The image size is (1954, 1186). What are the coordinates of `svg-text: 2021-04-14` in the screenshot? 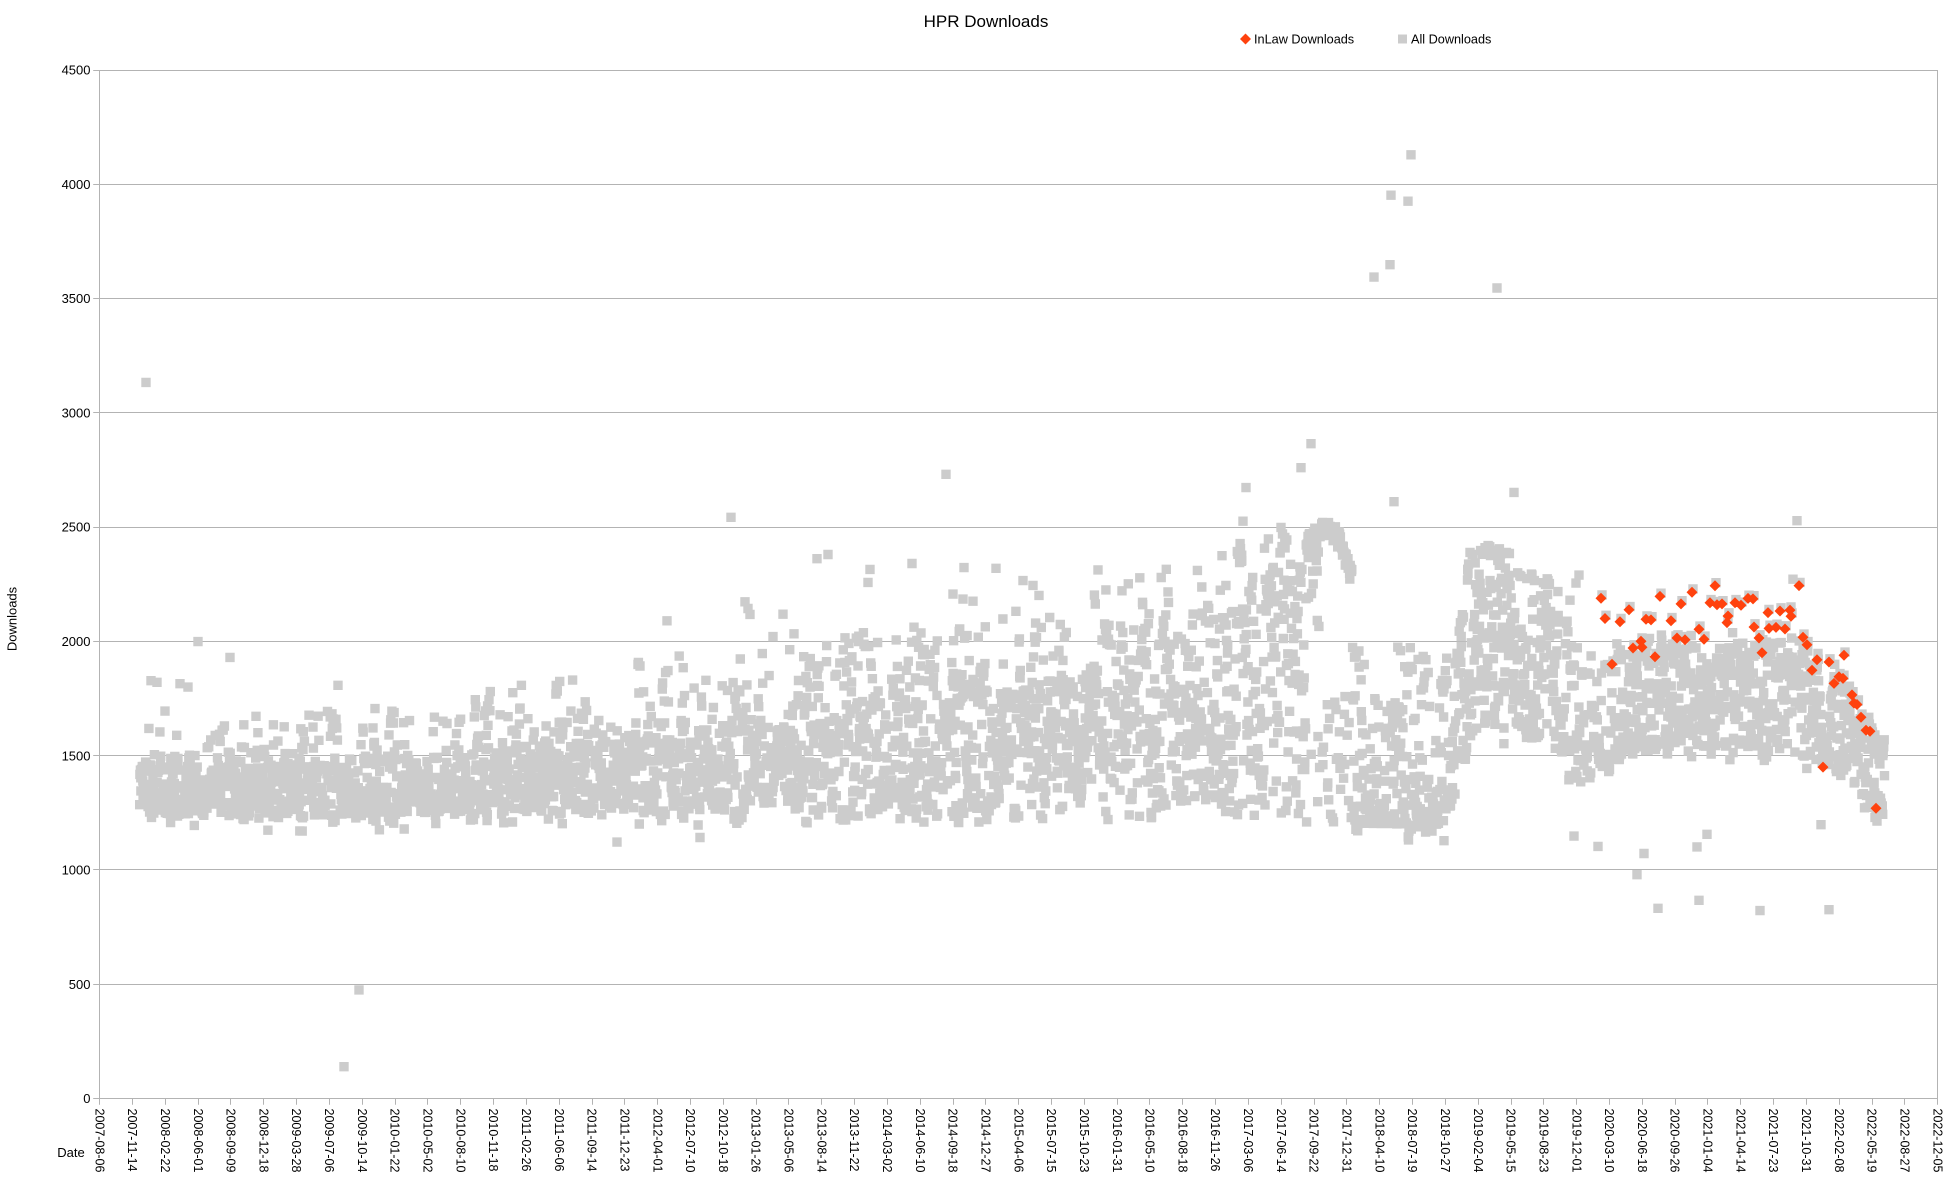 It's located at (1740, 1141).